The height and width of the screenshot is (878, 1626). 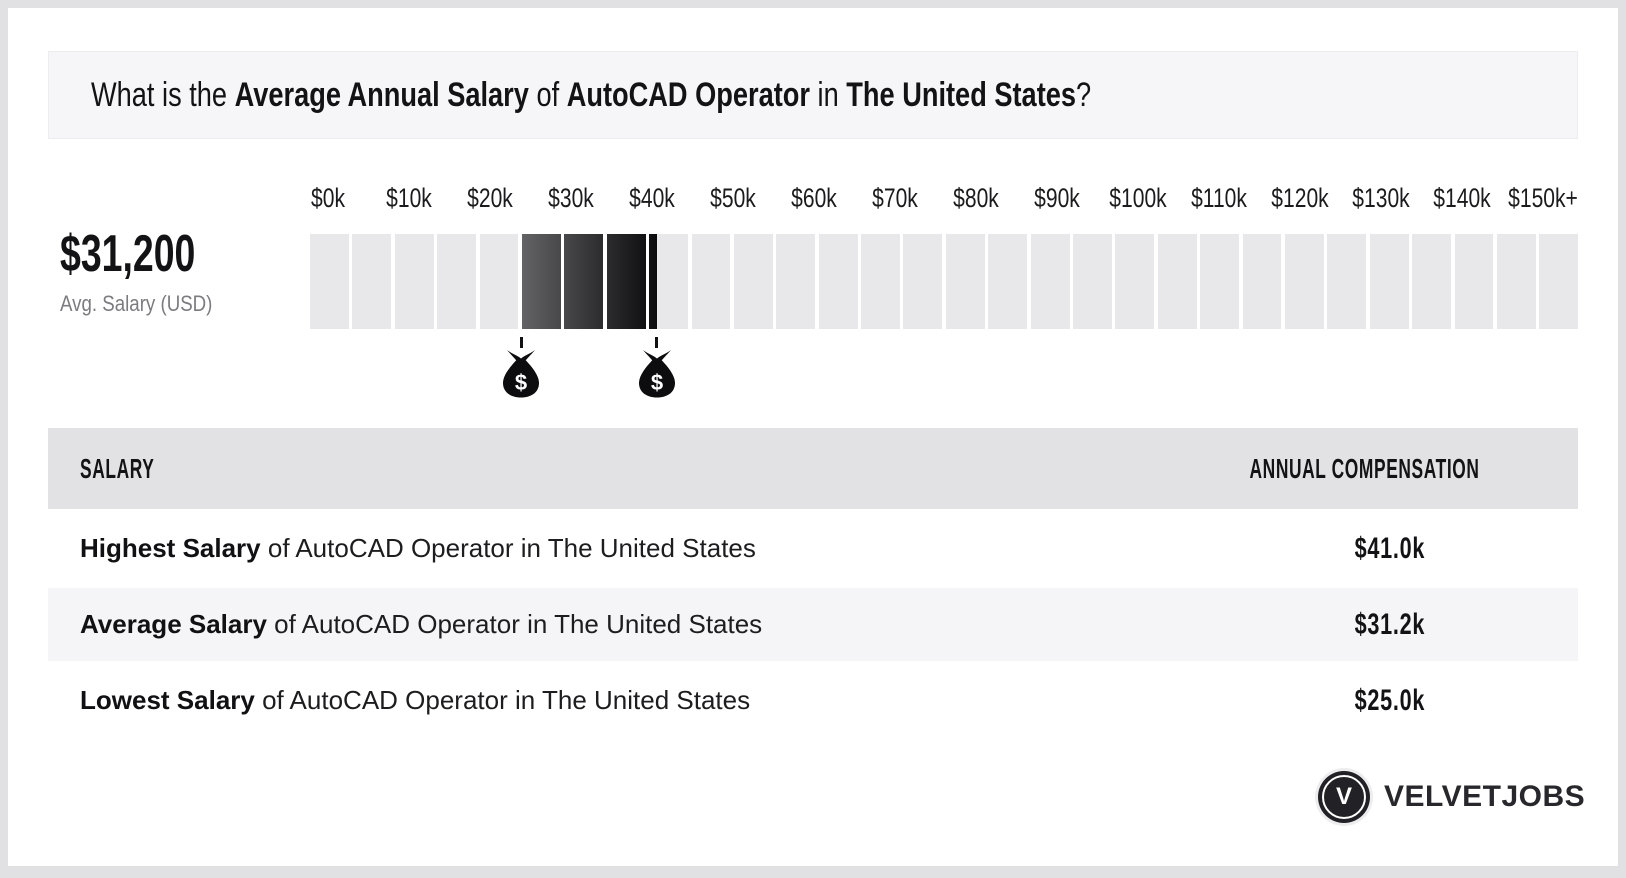 I want to click on axis-tick-label: $40k, so click(x=652, y=198).